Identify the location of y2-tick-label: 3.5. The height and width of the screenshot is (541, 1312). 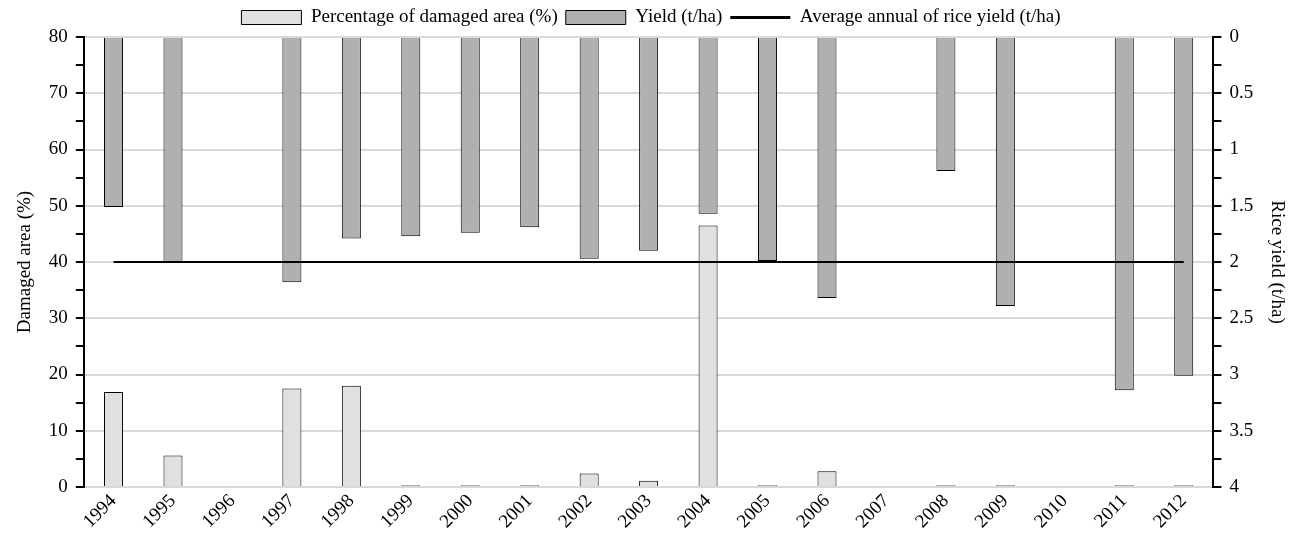
(1241, 429).